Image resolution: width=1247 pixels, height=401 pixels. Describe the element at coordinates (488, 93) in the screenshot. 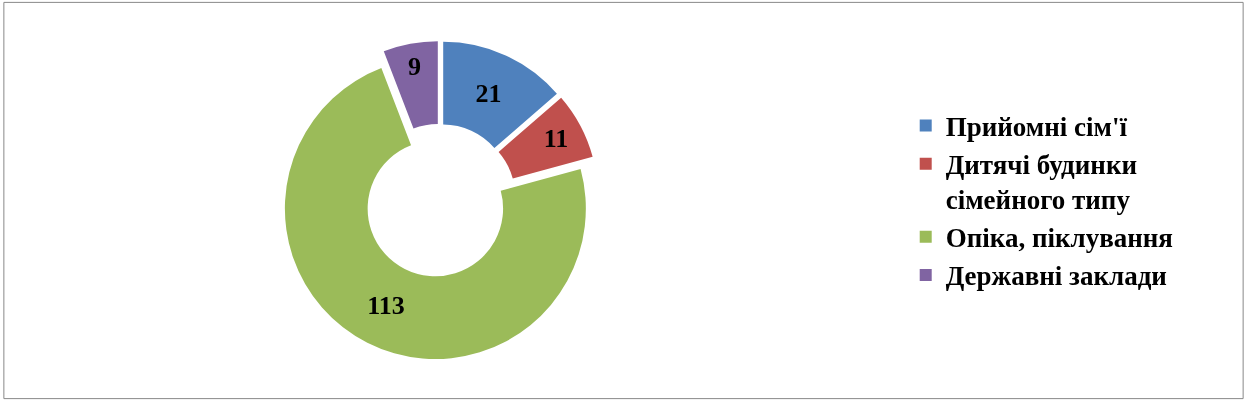

I see `data-label: 21` at that location.